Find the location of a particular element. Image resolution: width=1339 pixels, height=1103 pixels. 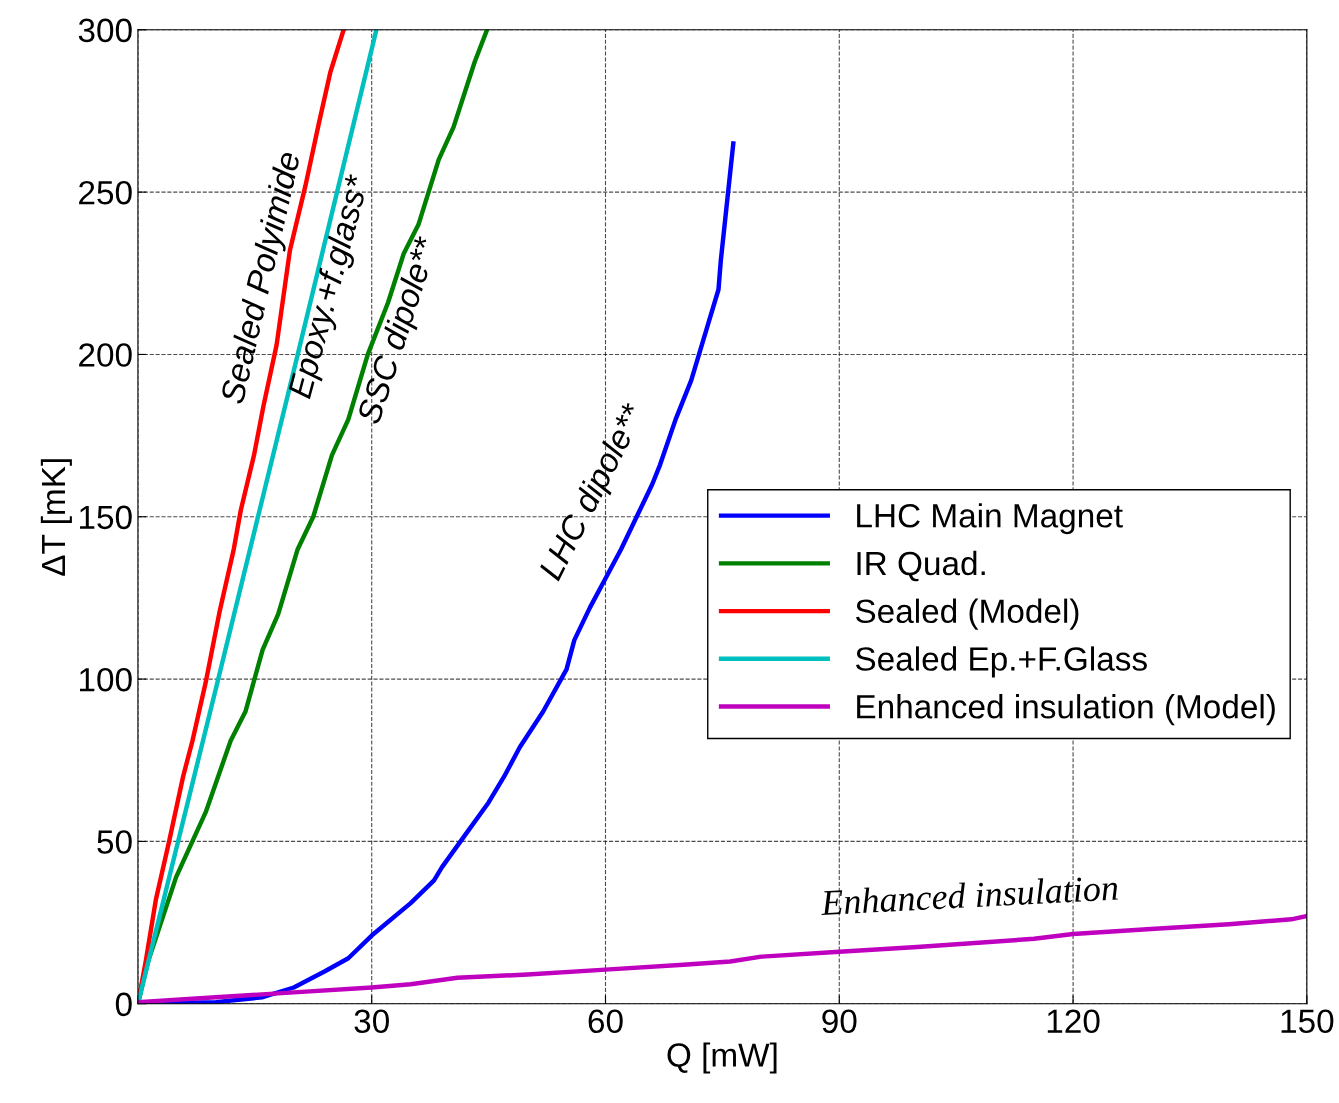

y-tick-label: 200 is located at coordinates (105, 355).